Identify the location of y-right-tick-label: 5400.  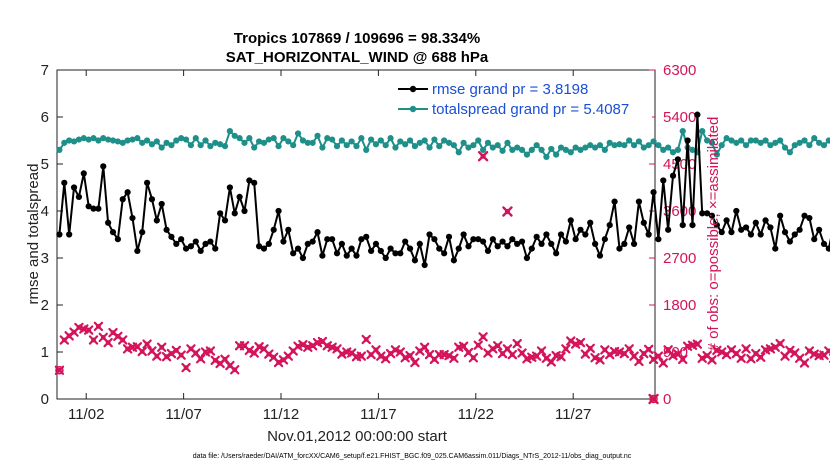
(679, 117).